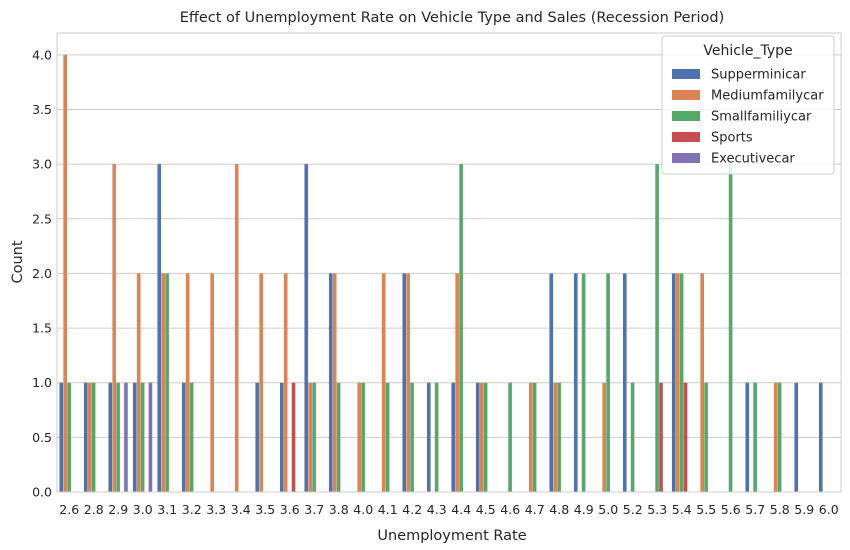 The width and height of the screenshot is (850, 550). I want to click on x-tick-label: 4.6, so click(510, 509).